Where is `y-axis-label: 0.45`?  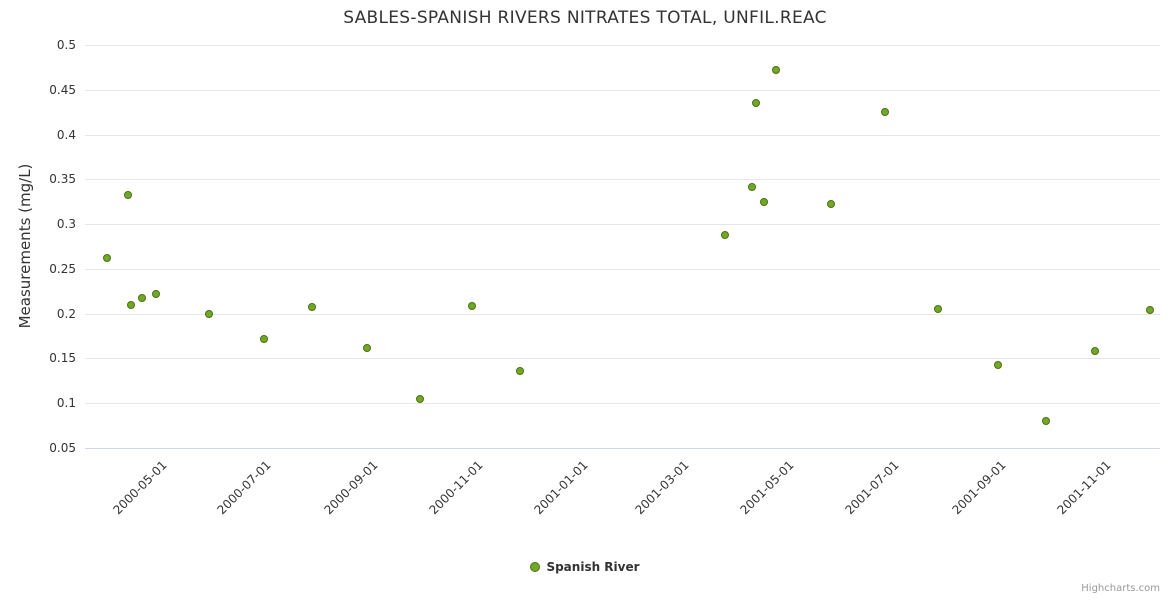 y-axis-label: 0.45 is located at coordinates (62, 90).